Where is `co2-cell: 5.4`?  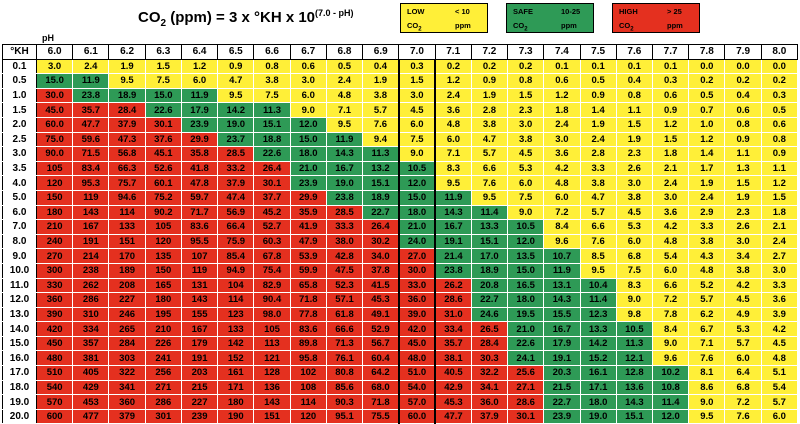 co2-cell: 5.4 is located at coordinates (779, 387).